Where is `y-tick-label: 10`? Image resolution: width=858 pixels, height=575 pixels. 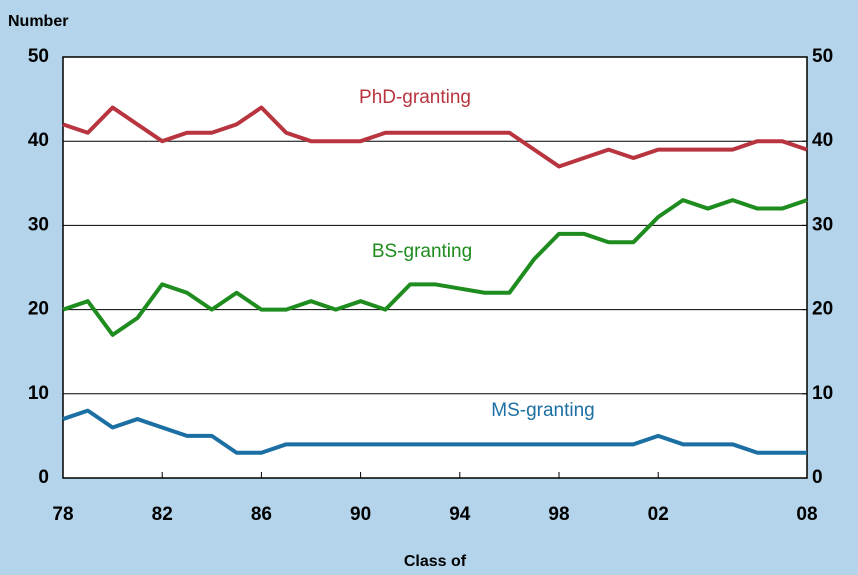 y-tick-label: 10 is located at coordinates (38, 393).